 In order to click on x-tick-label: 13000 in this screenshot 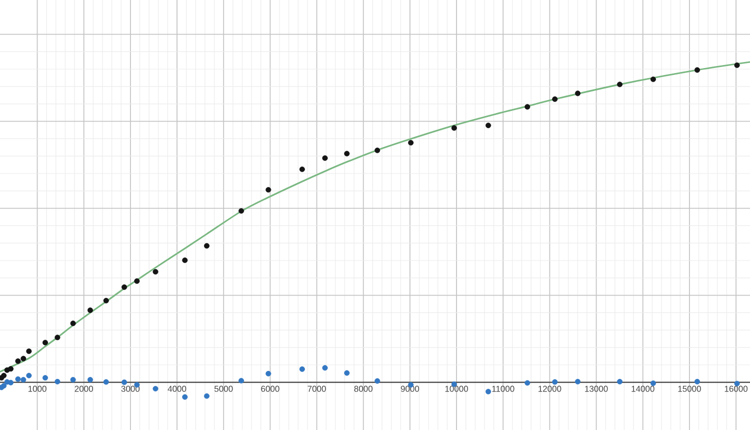, I will do `click(596, 389)`.